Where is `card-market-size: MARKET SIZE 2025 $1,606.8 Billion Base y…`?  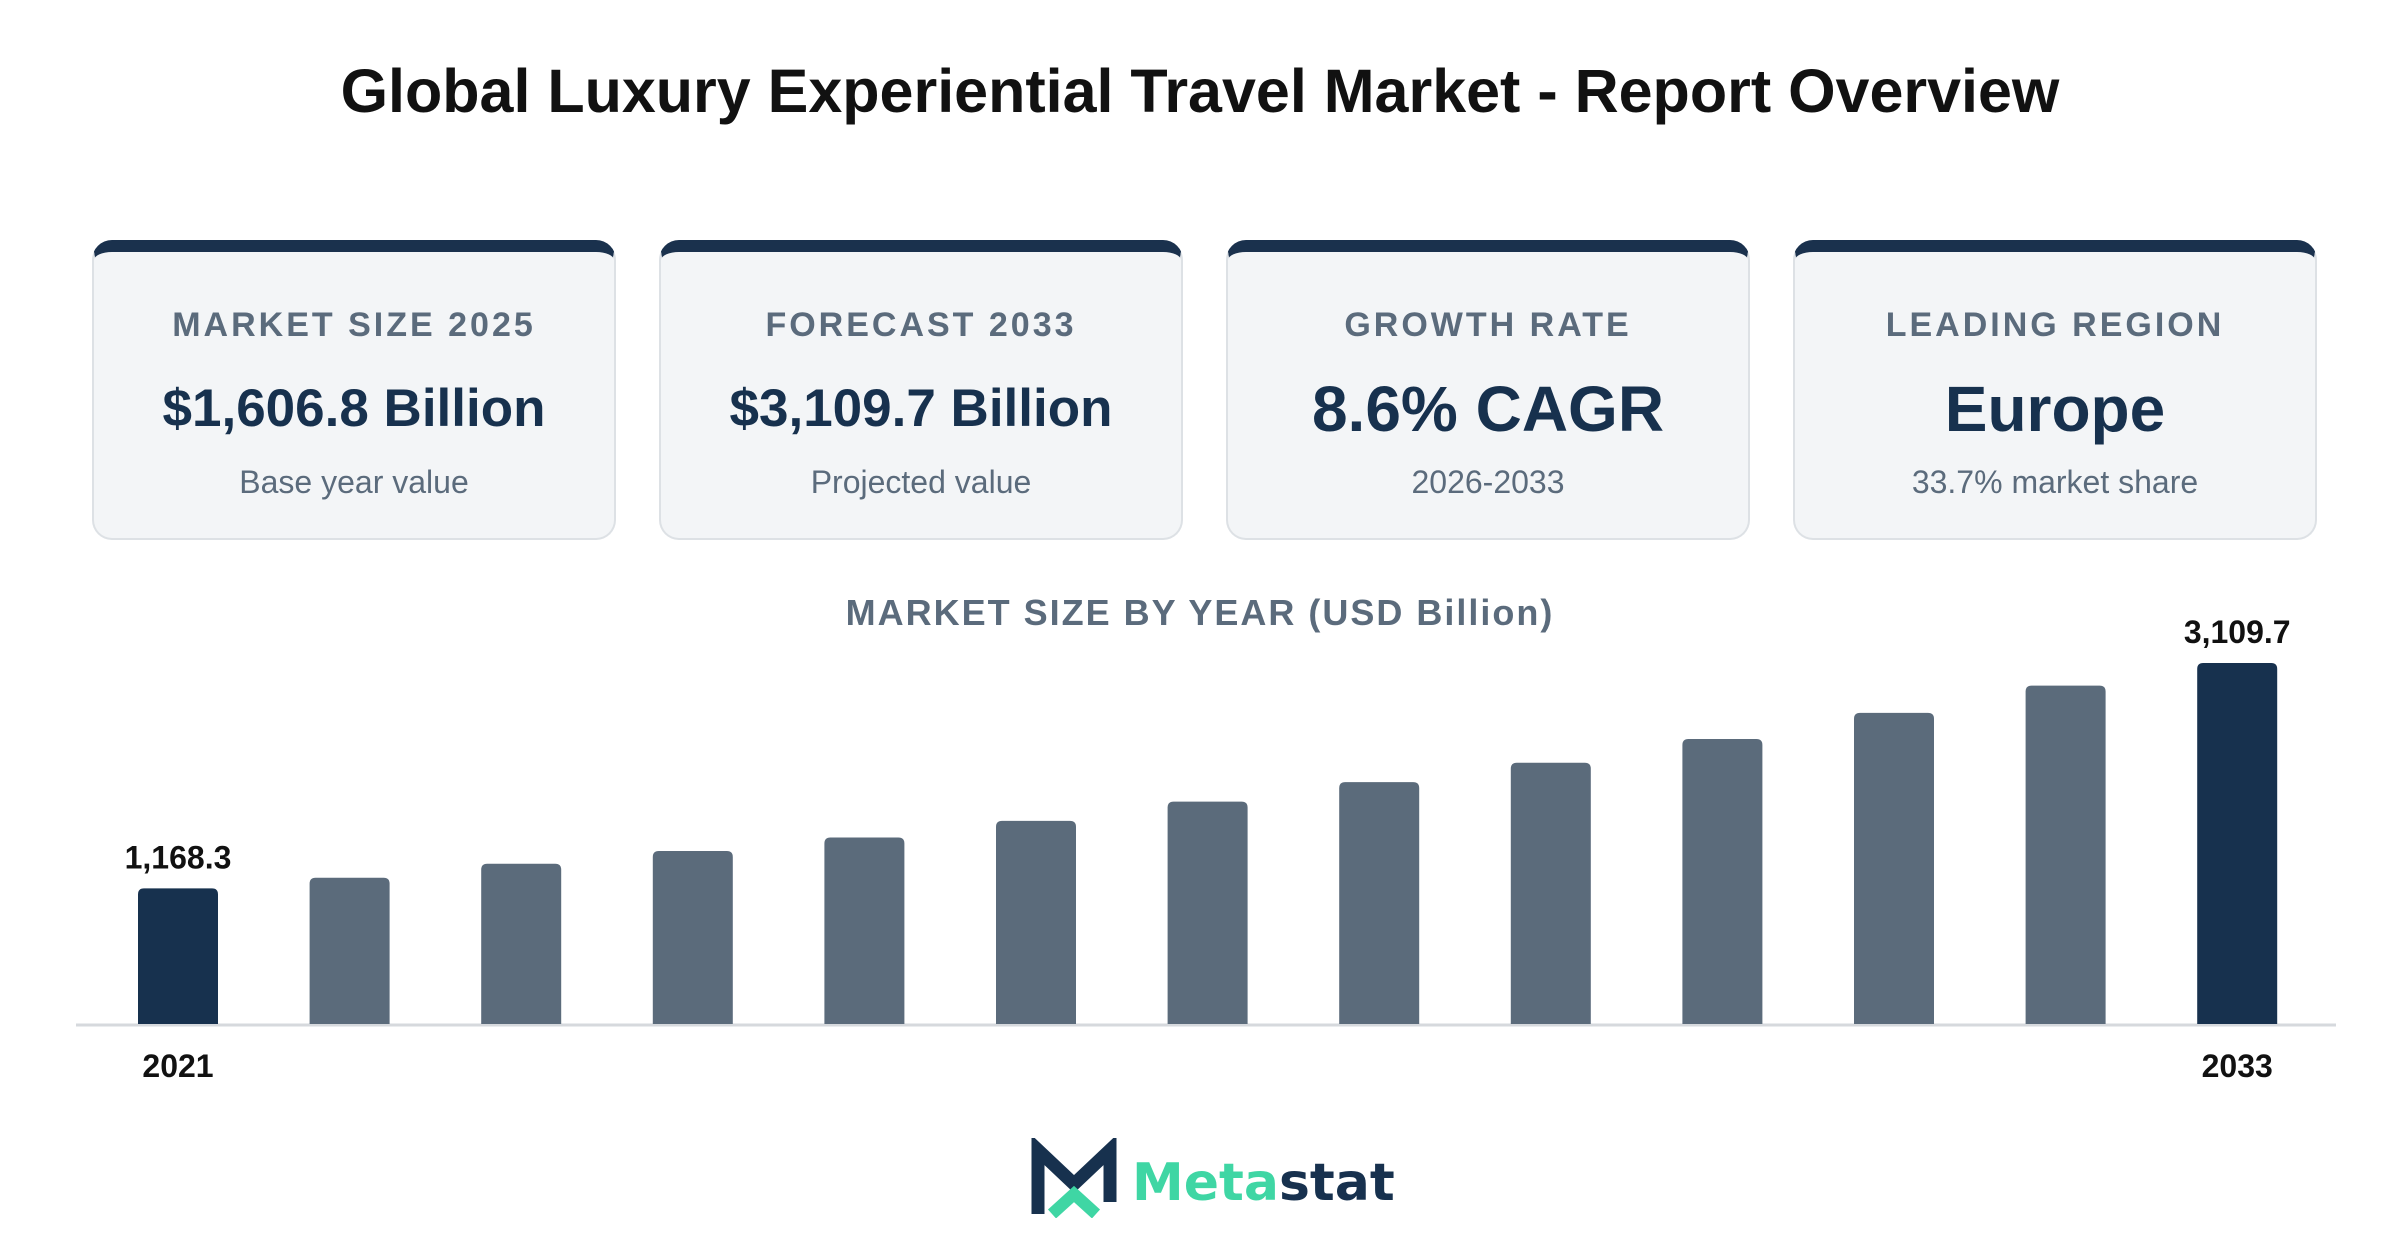
card-market-size: MARKET SIZE 2025 $1,606.8 Billion Base y… is located at coordinates (354, 390).